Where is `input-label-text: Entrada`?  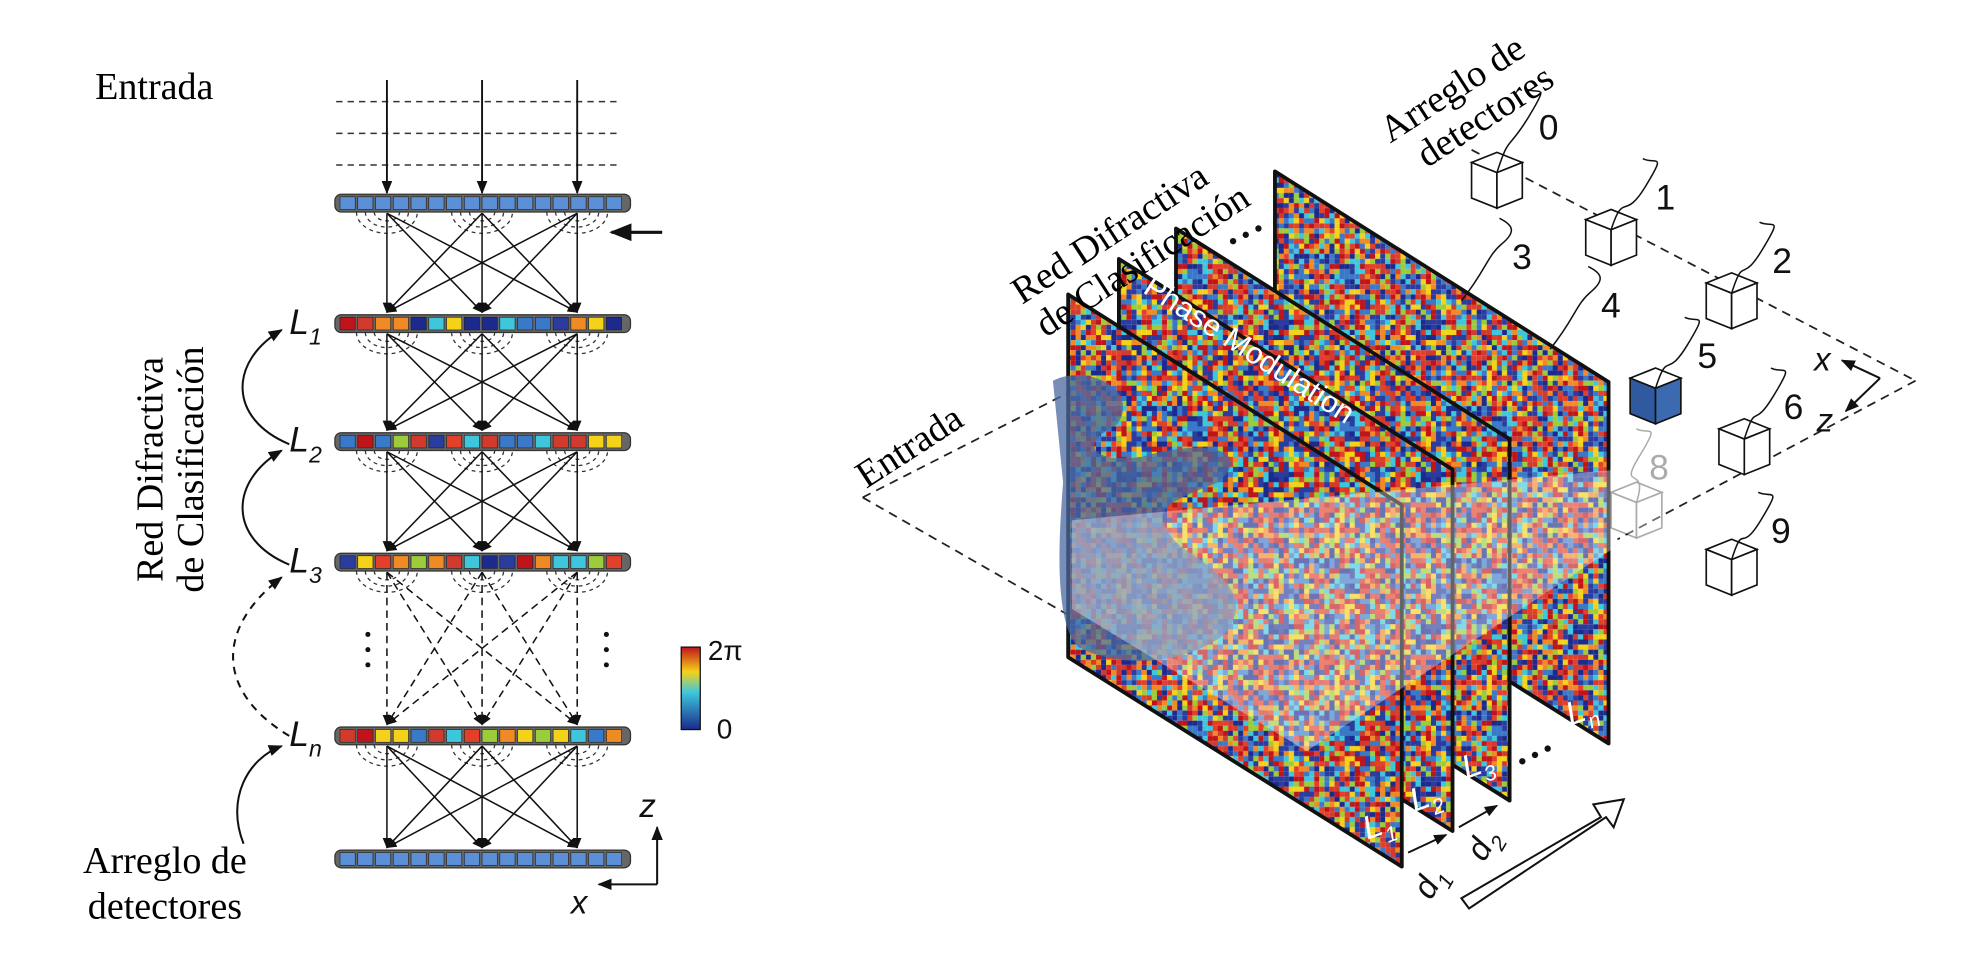 input-label-text: Entrada is located at coordinates (909, 447).